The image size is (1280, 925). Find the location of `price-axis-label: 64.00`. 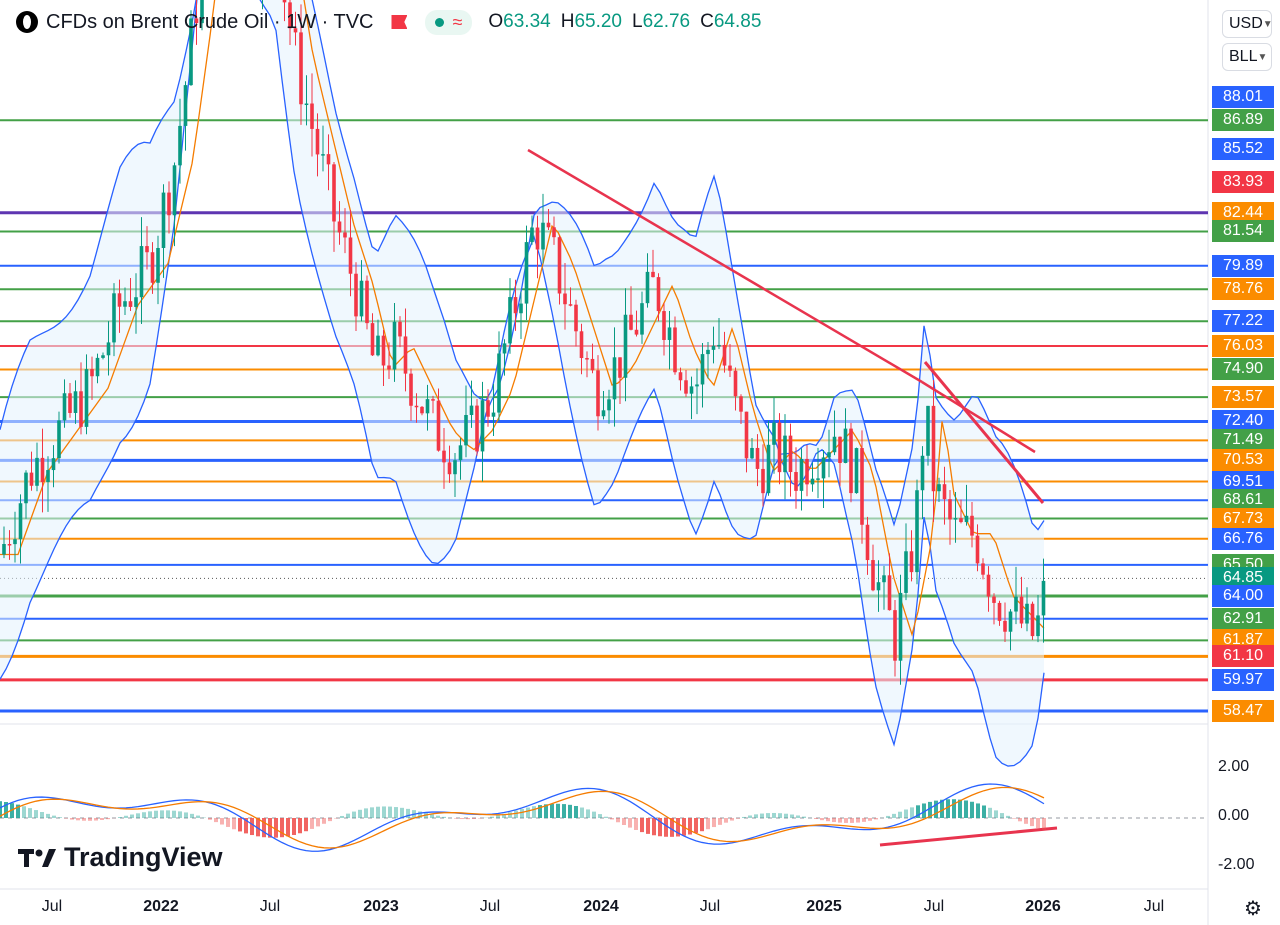

price-axis-label: 64.00 is located at coordinates (1243, 596).